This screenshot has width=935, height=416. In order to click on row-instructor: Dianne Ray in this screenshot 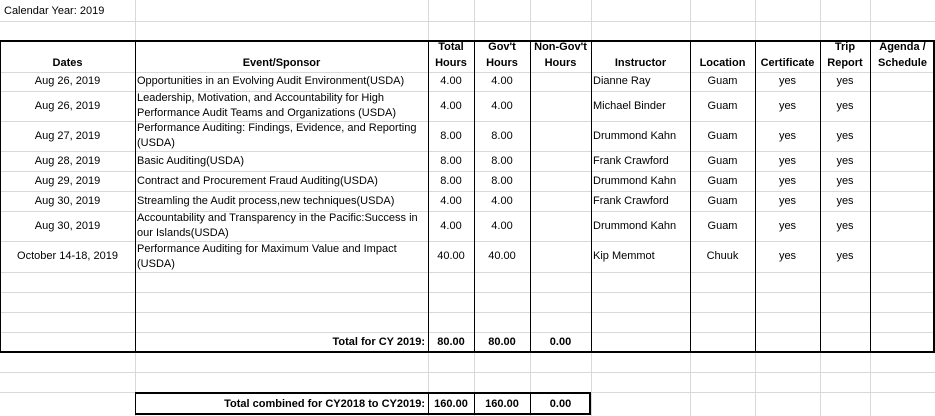, I will do `click(622, 81)`.